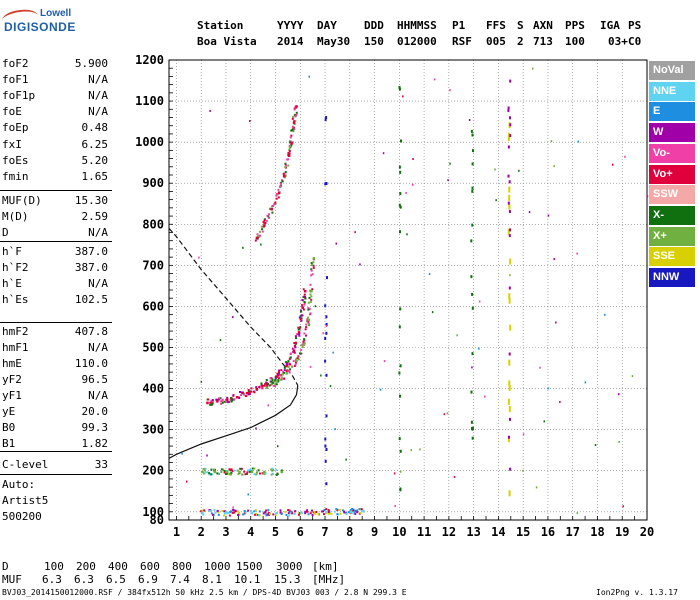 This screenshot has width=700, height=600. Describe the element at coordinates (55, 365) in the screenshot. I see `param-row: hmE 110.0` at that location.